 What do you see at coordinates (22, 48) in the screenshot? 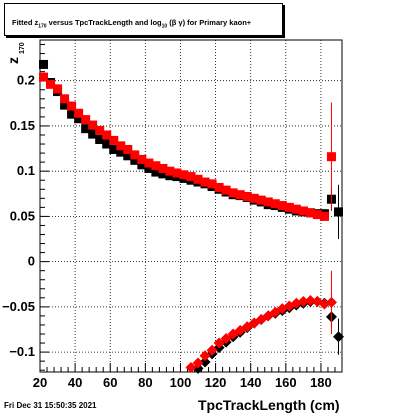
I see `y-axis-title-subscript: 170` at bounding box center [22, 48].